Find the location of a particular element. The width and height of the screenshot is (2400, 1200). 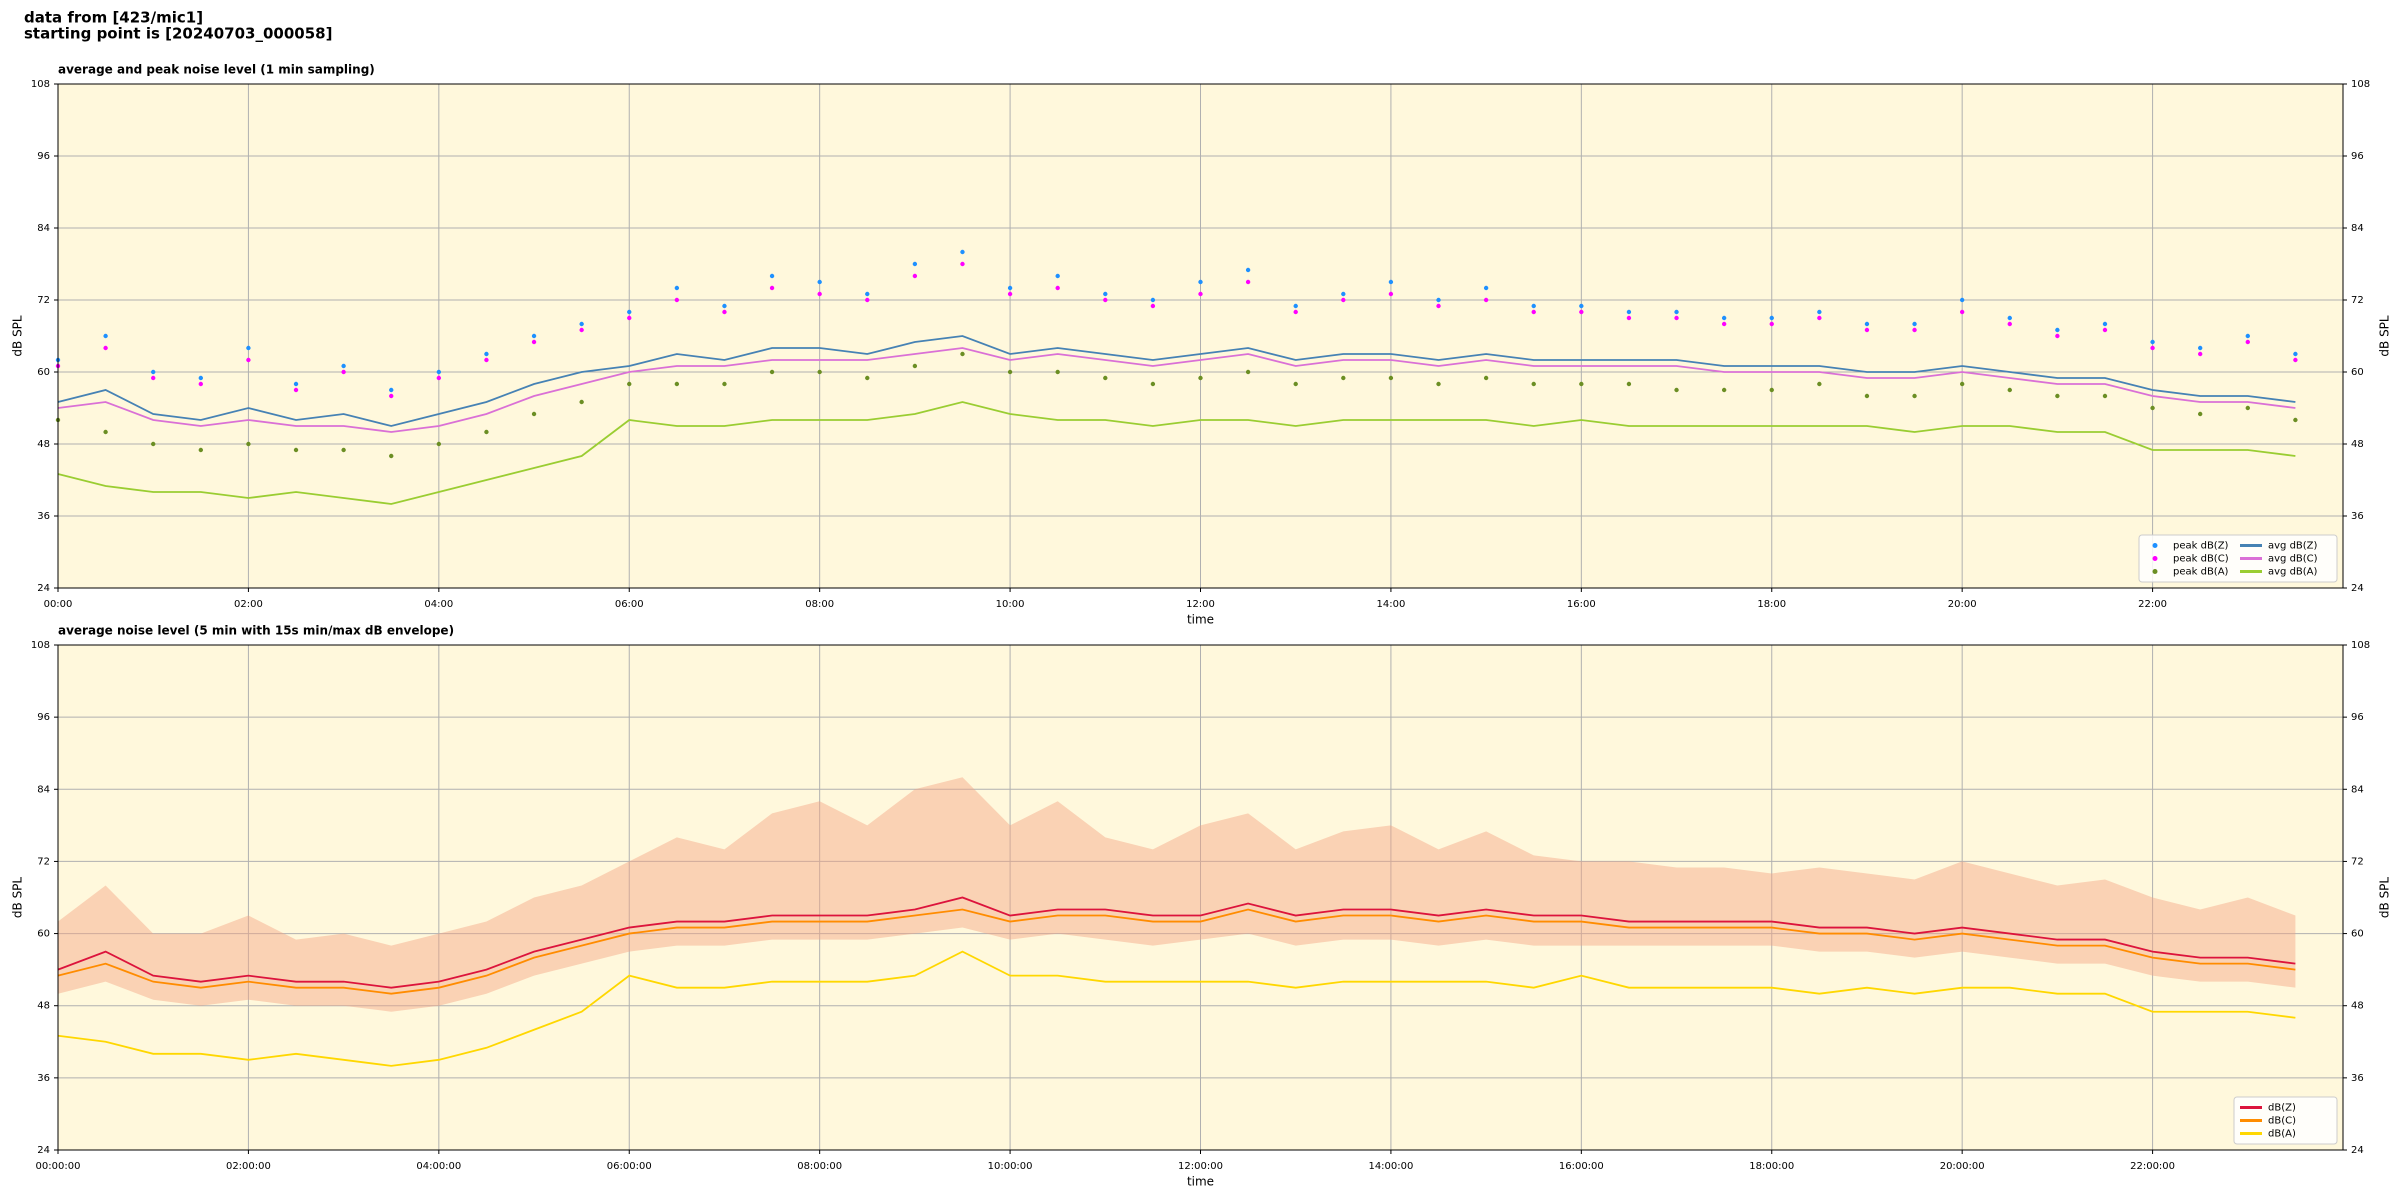

legend-label: avg dB(Z) is located at coordinates (2293, 546).